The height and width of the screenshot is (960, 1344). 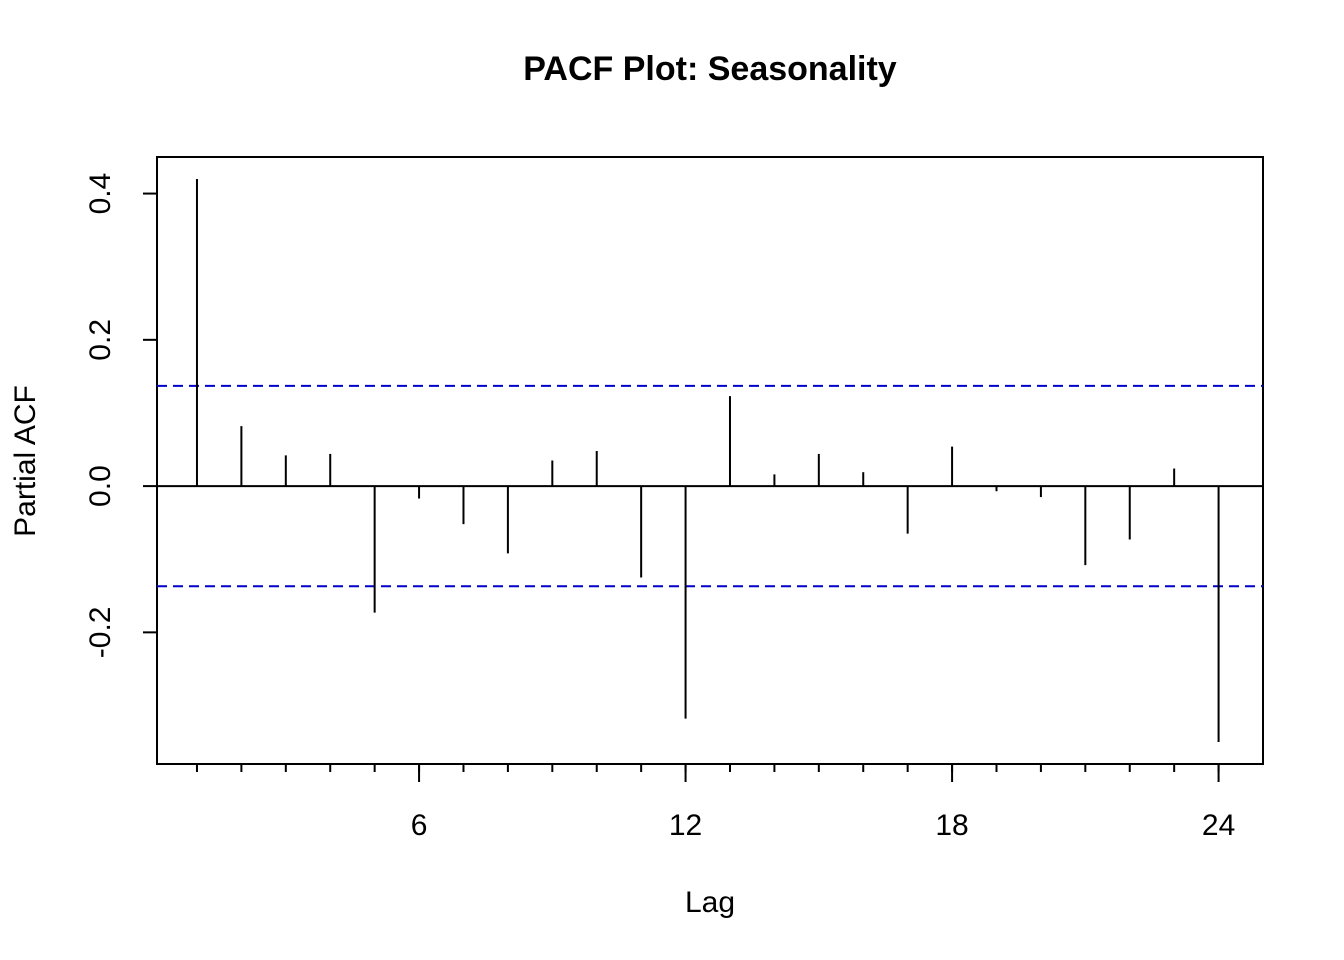 I want to click on y-tick-label: 0.0, so click(x=100, y=486).